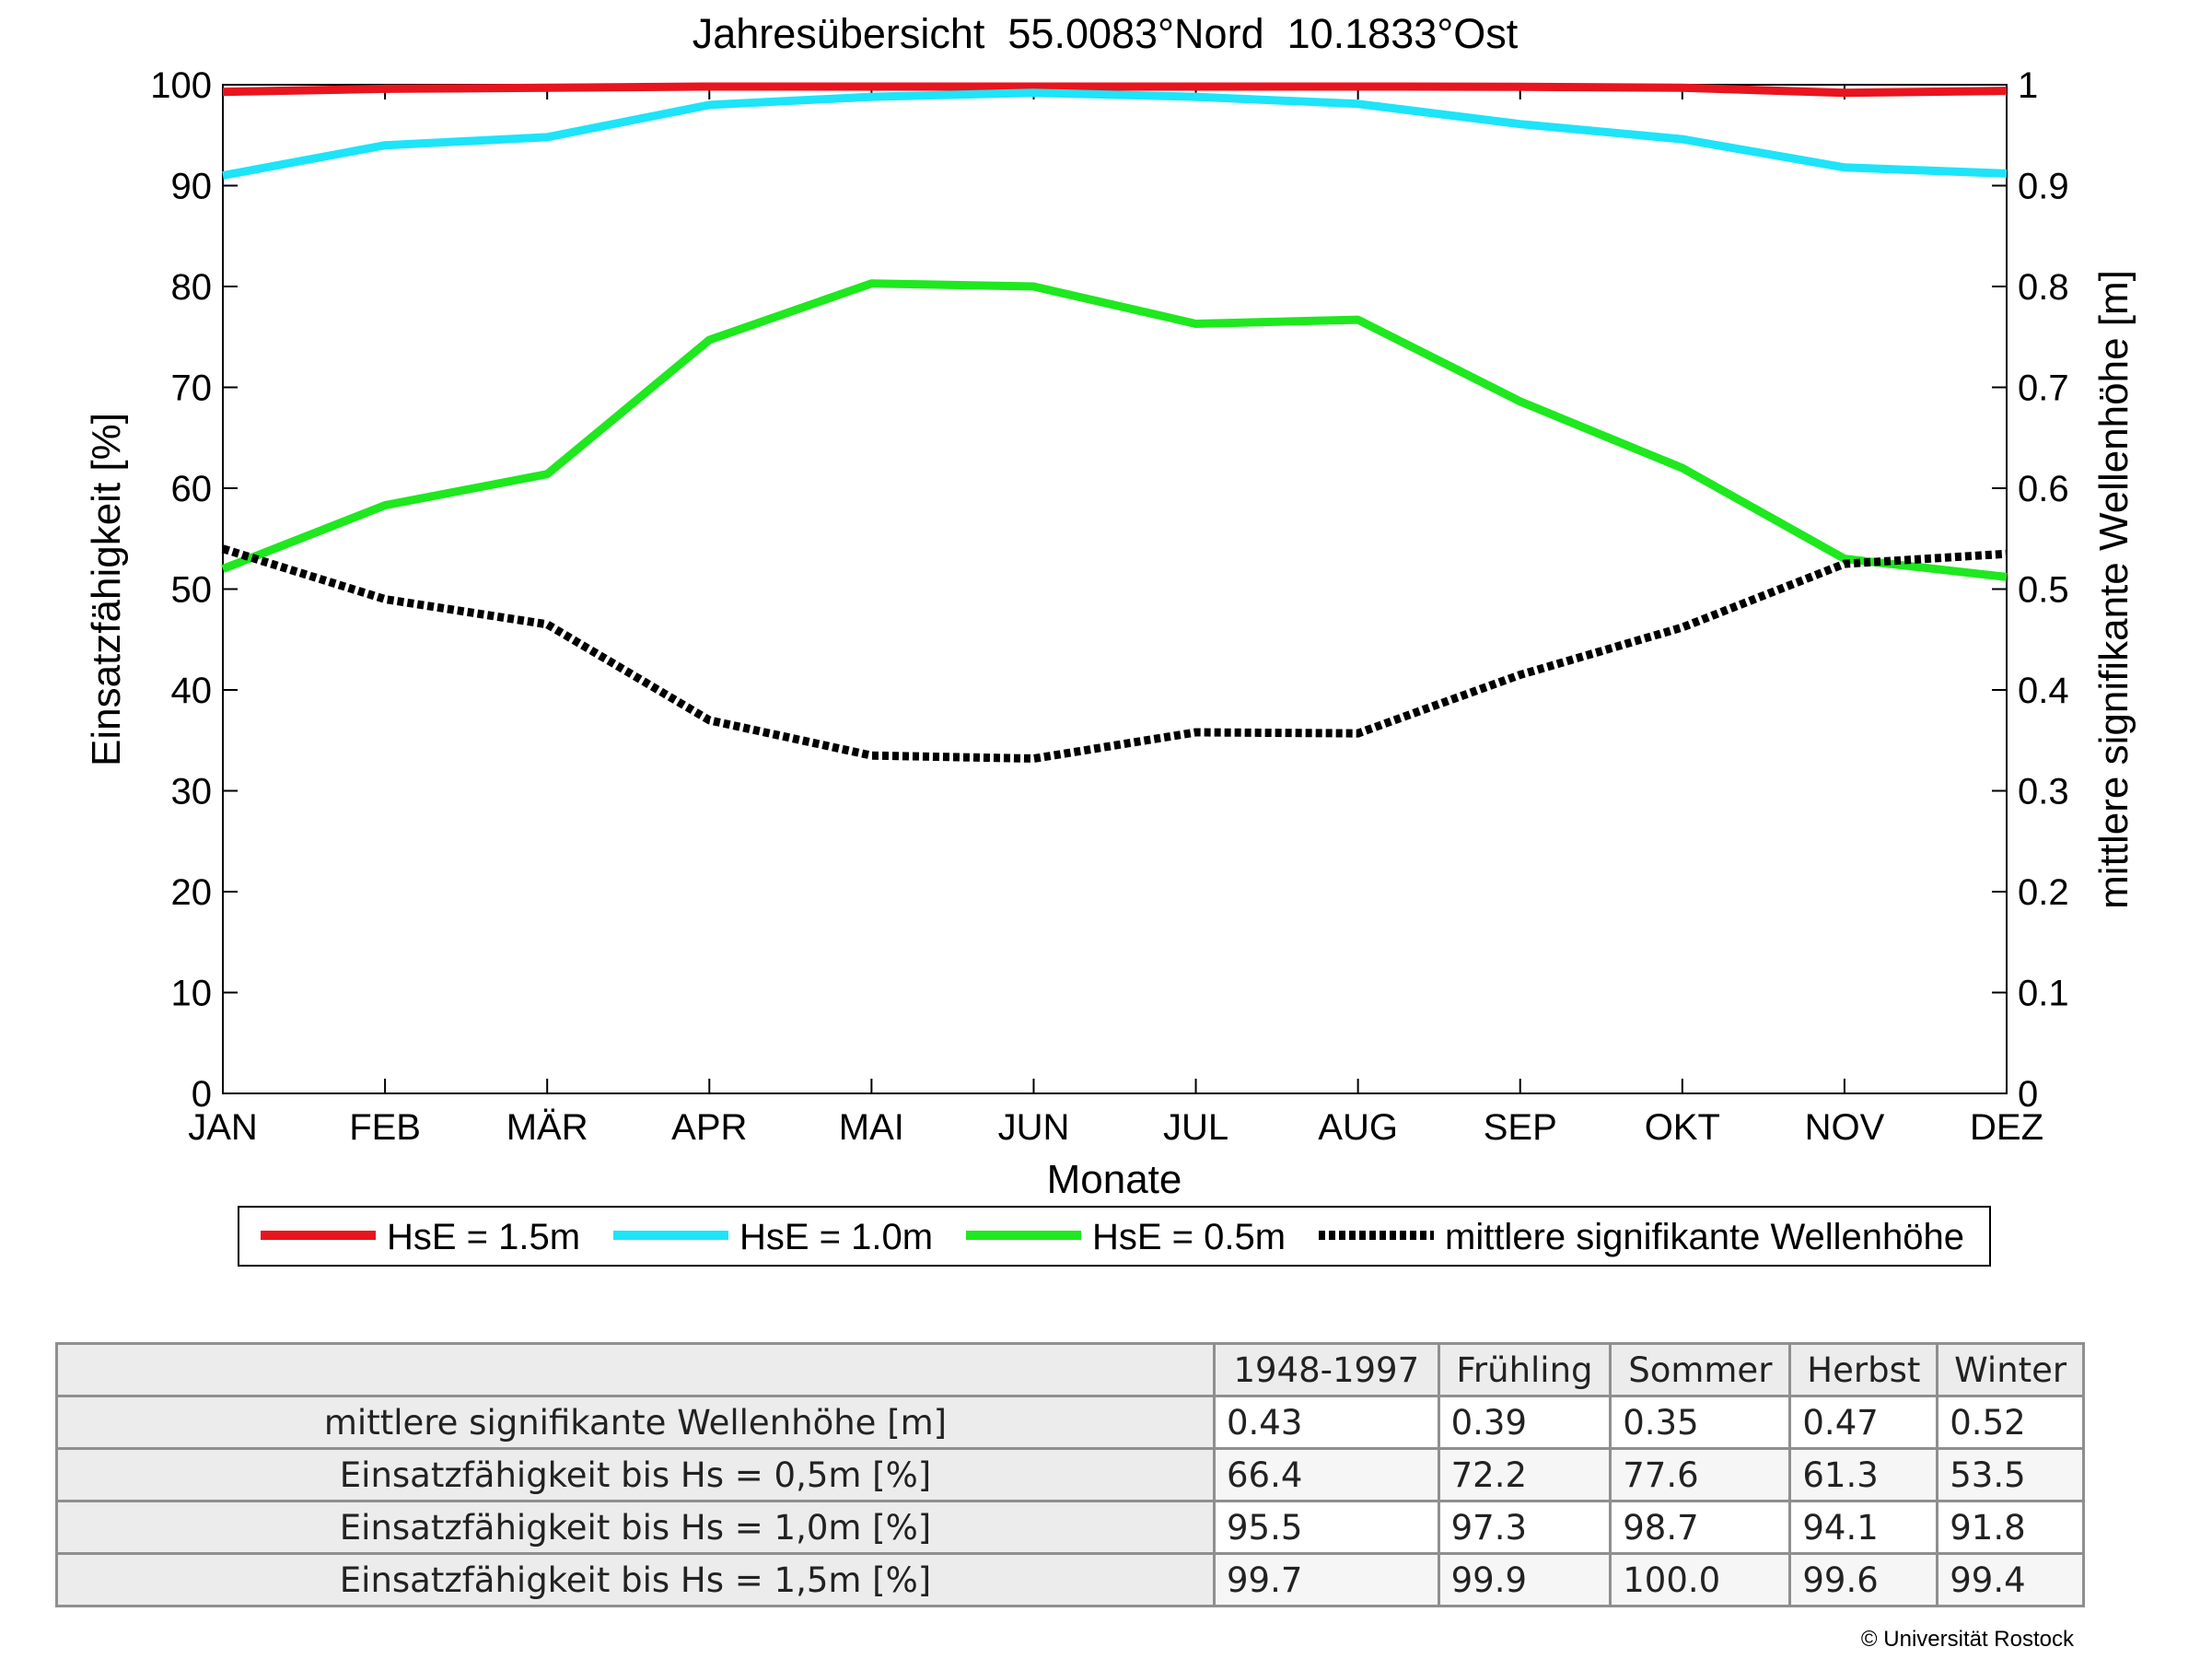 The image size is (2212, 1659). I want to click on table-cell: 0.52, so click(2011, 1422).